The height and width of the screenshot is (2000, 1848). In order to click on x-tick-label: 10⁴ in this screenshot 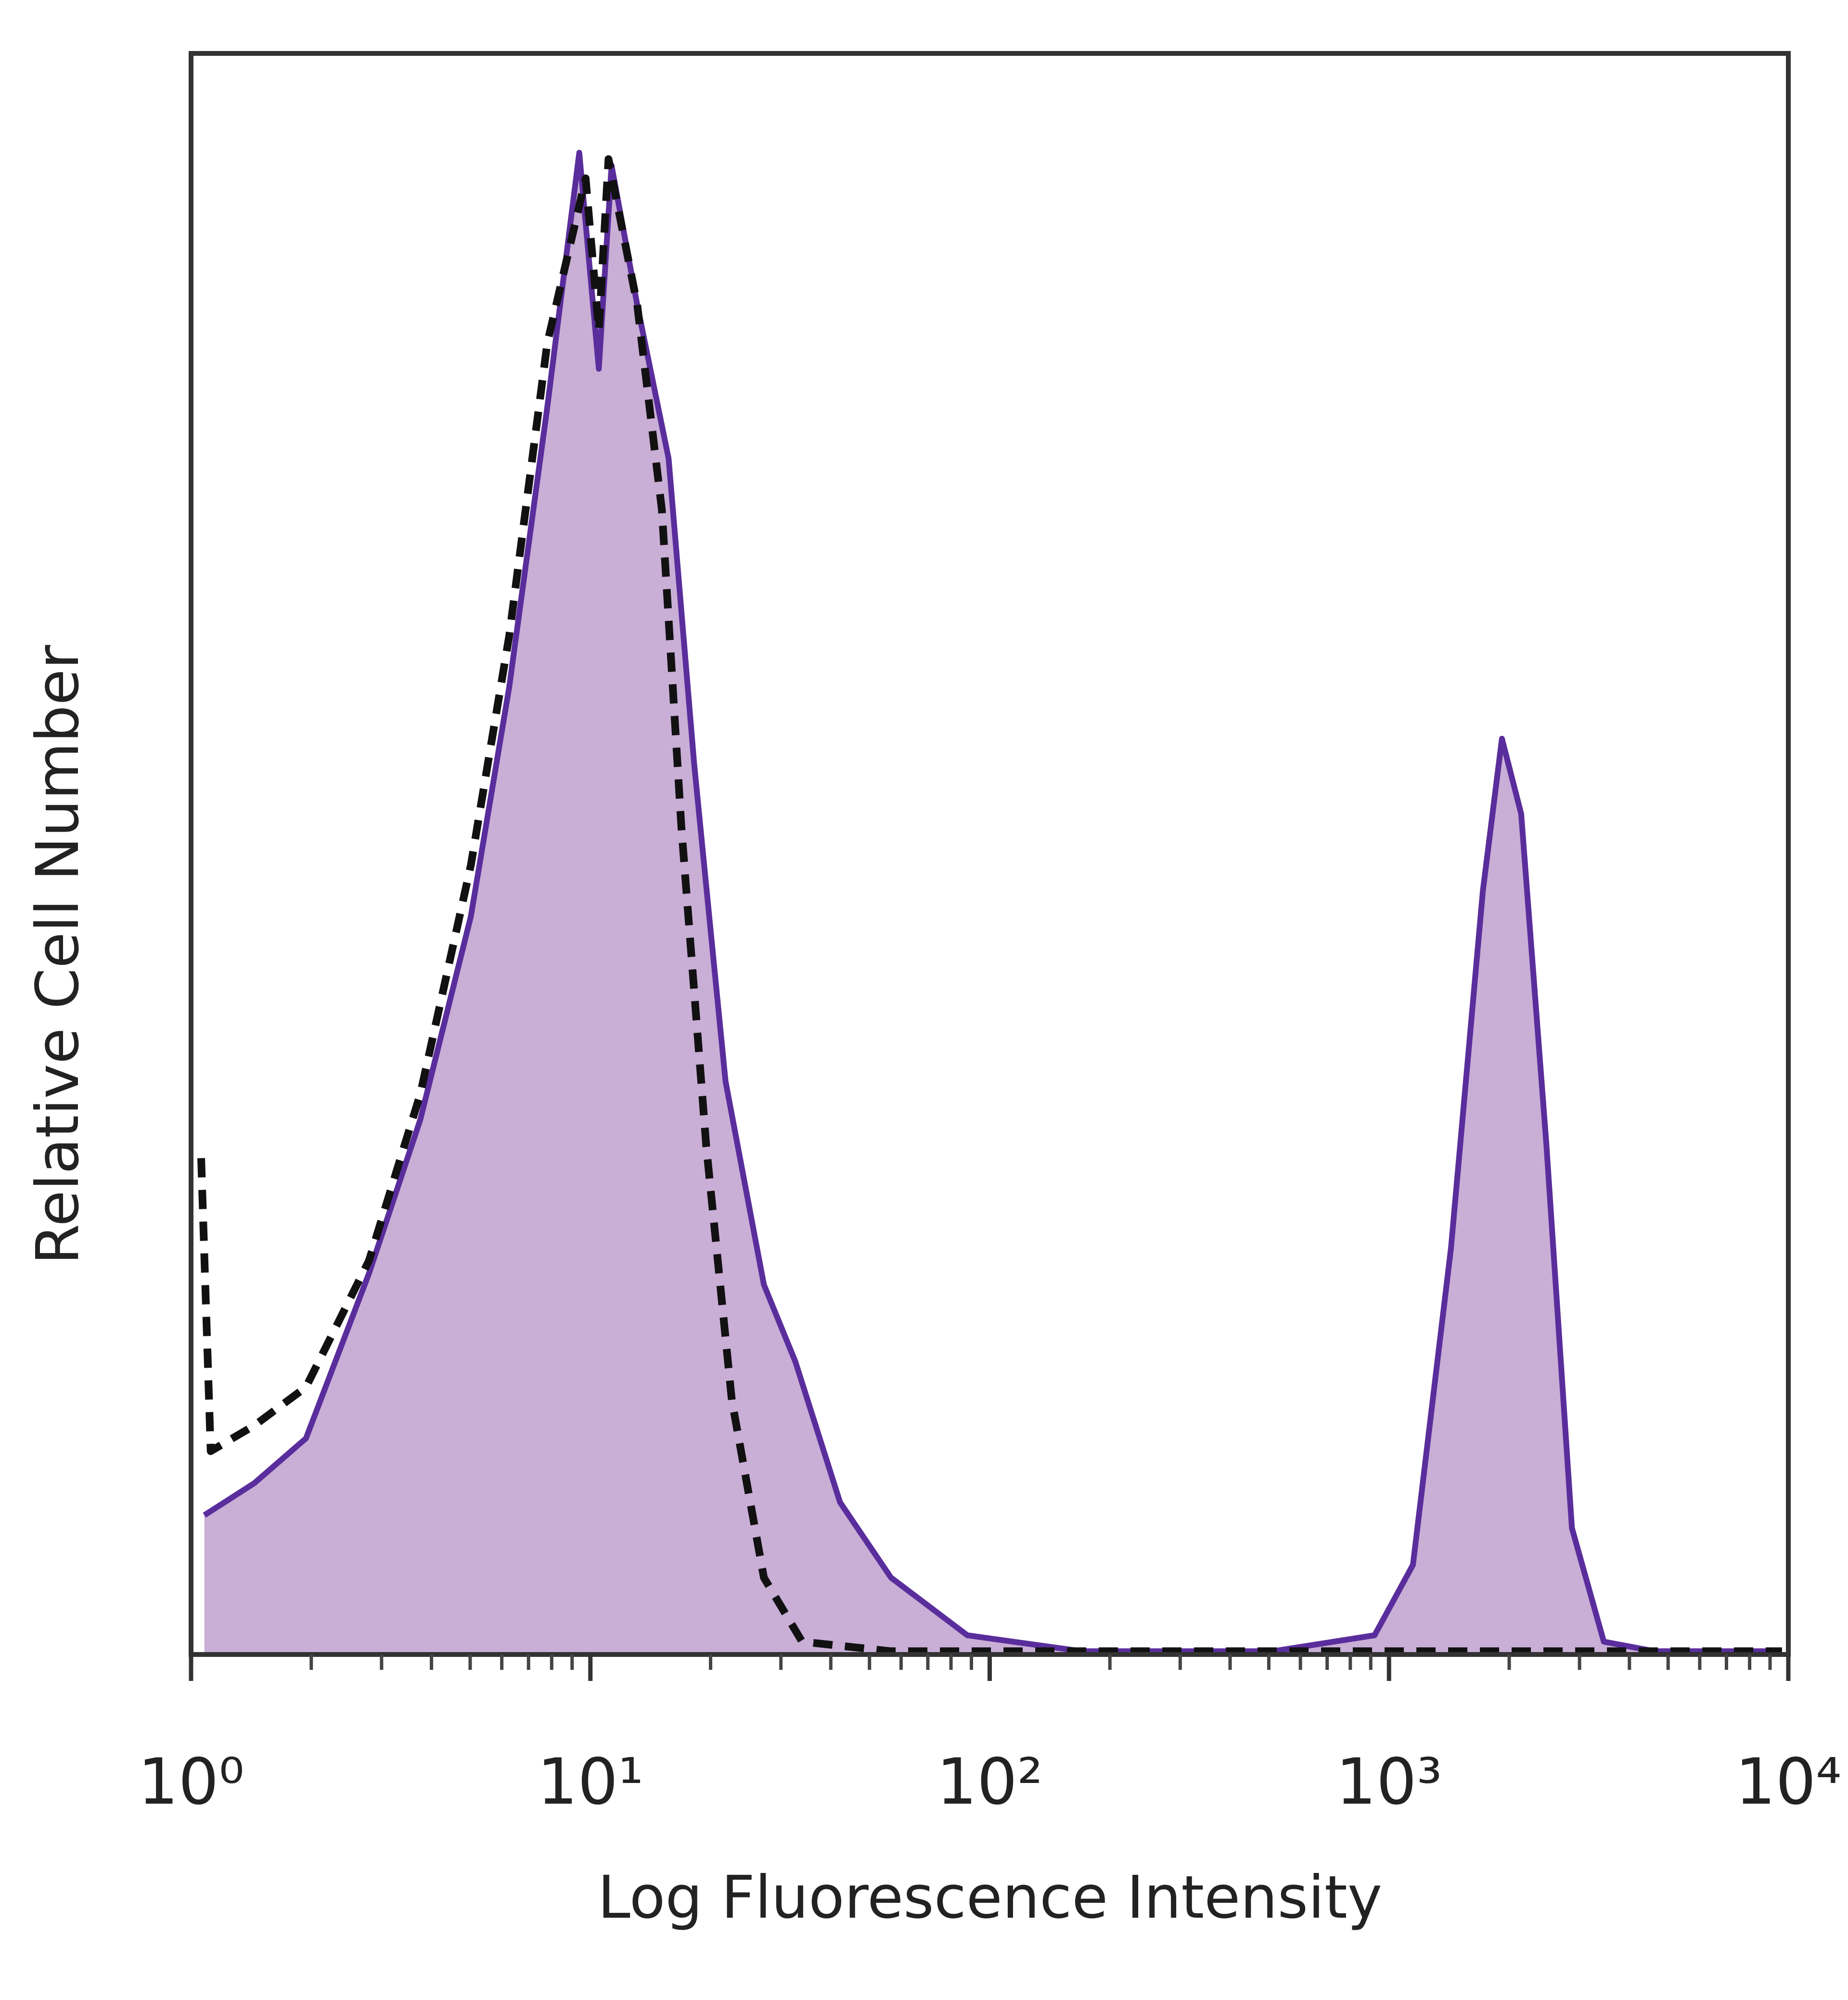, I will do `click(1788, 1782)`.